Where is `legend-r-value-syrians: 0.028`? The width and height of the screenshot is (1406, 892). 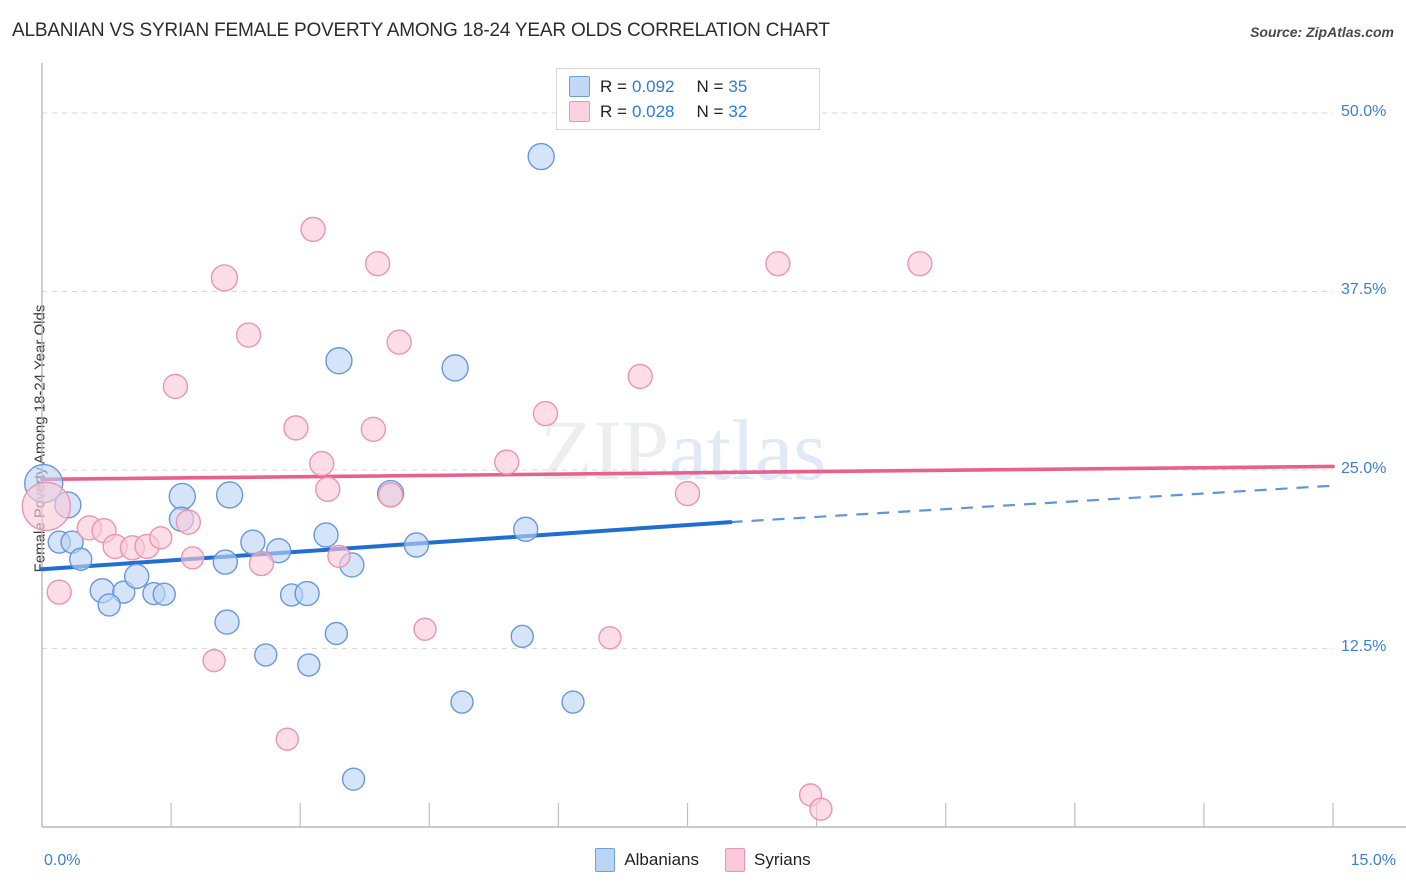 legend-r-value-syrians: 0.028 is located at coordinates (653, 111).